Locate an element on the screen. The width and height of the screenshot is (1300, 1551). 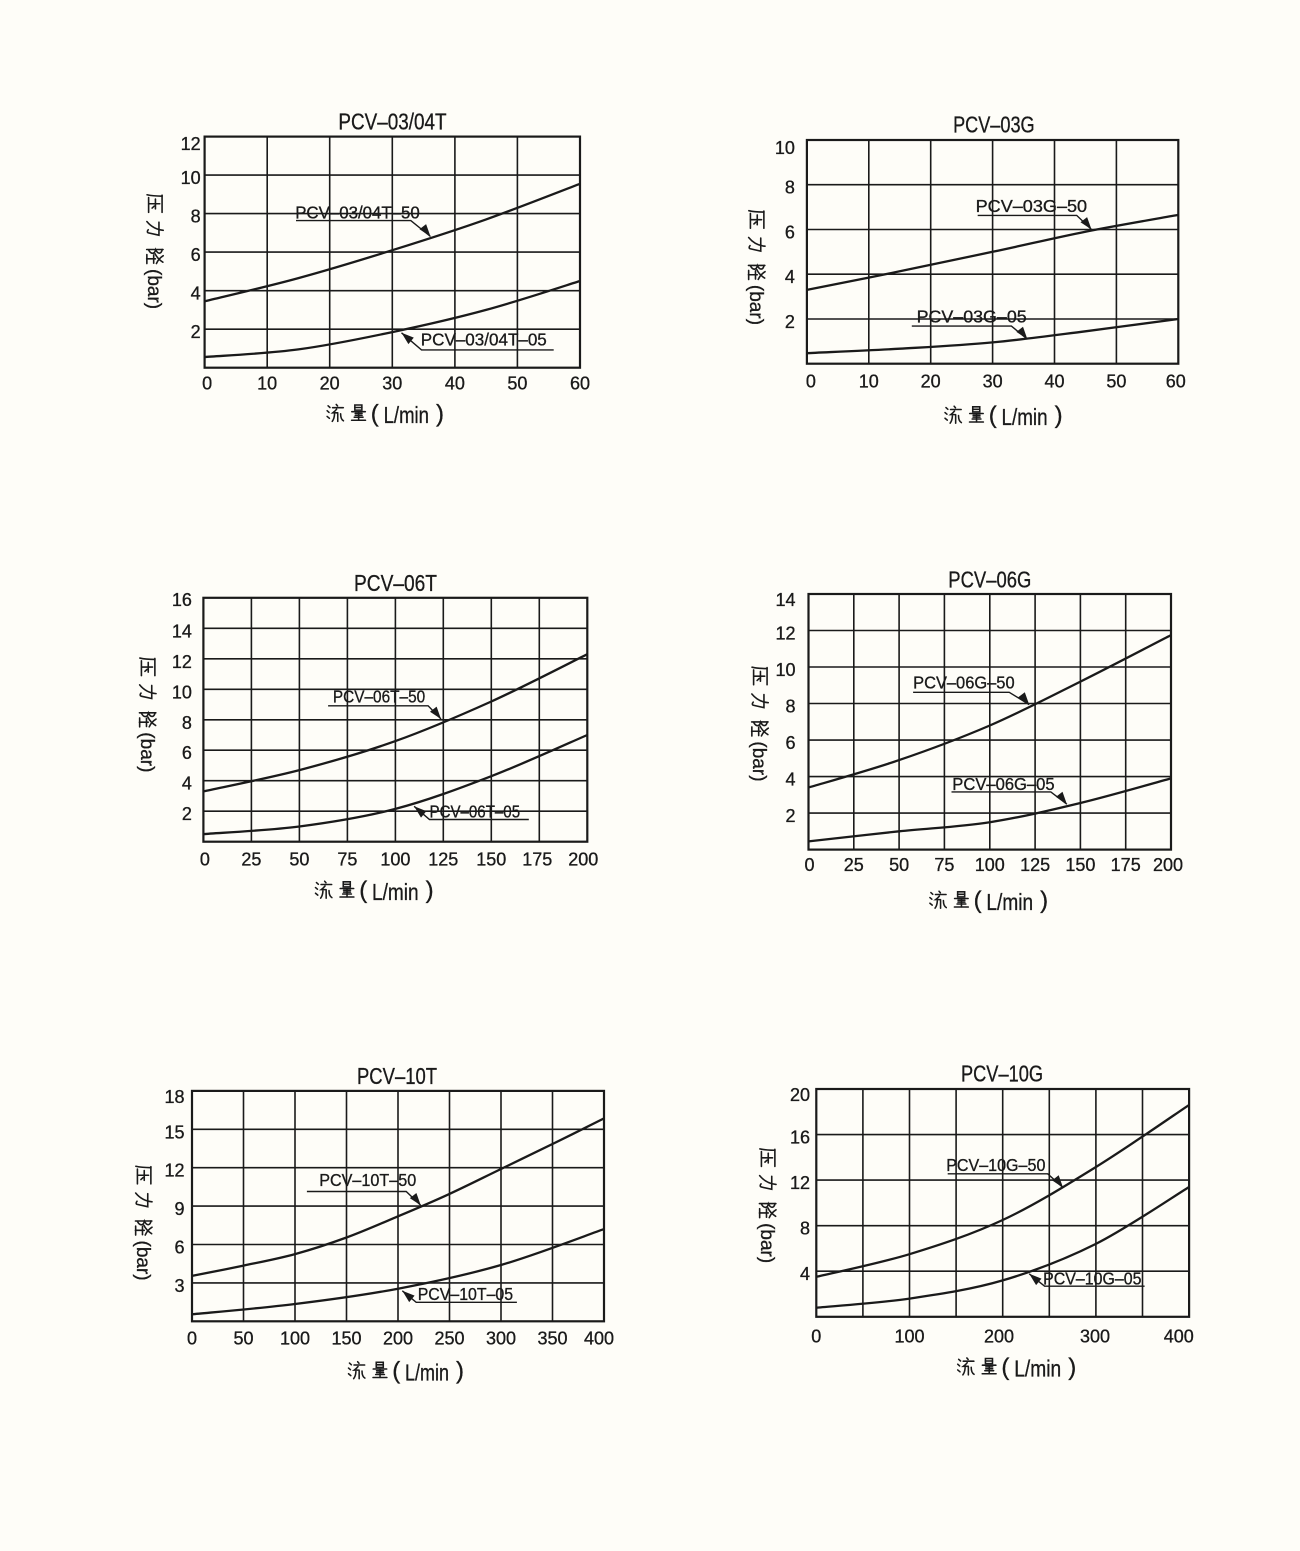
svg-text: PCV–10T is located at coordinates (397, 1076).